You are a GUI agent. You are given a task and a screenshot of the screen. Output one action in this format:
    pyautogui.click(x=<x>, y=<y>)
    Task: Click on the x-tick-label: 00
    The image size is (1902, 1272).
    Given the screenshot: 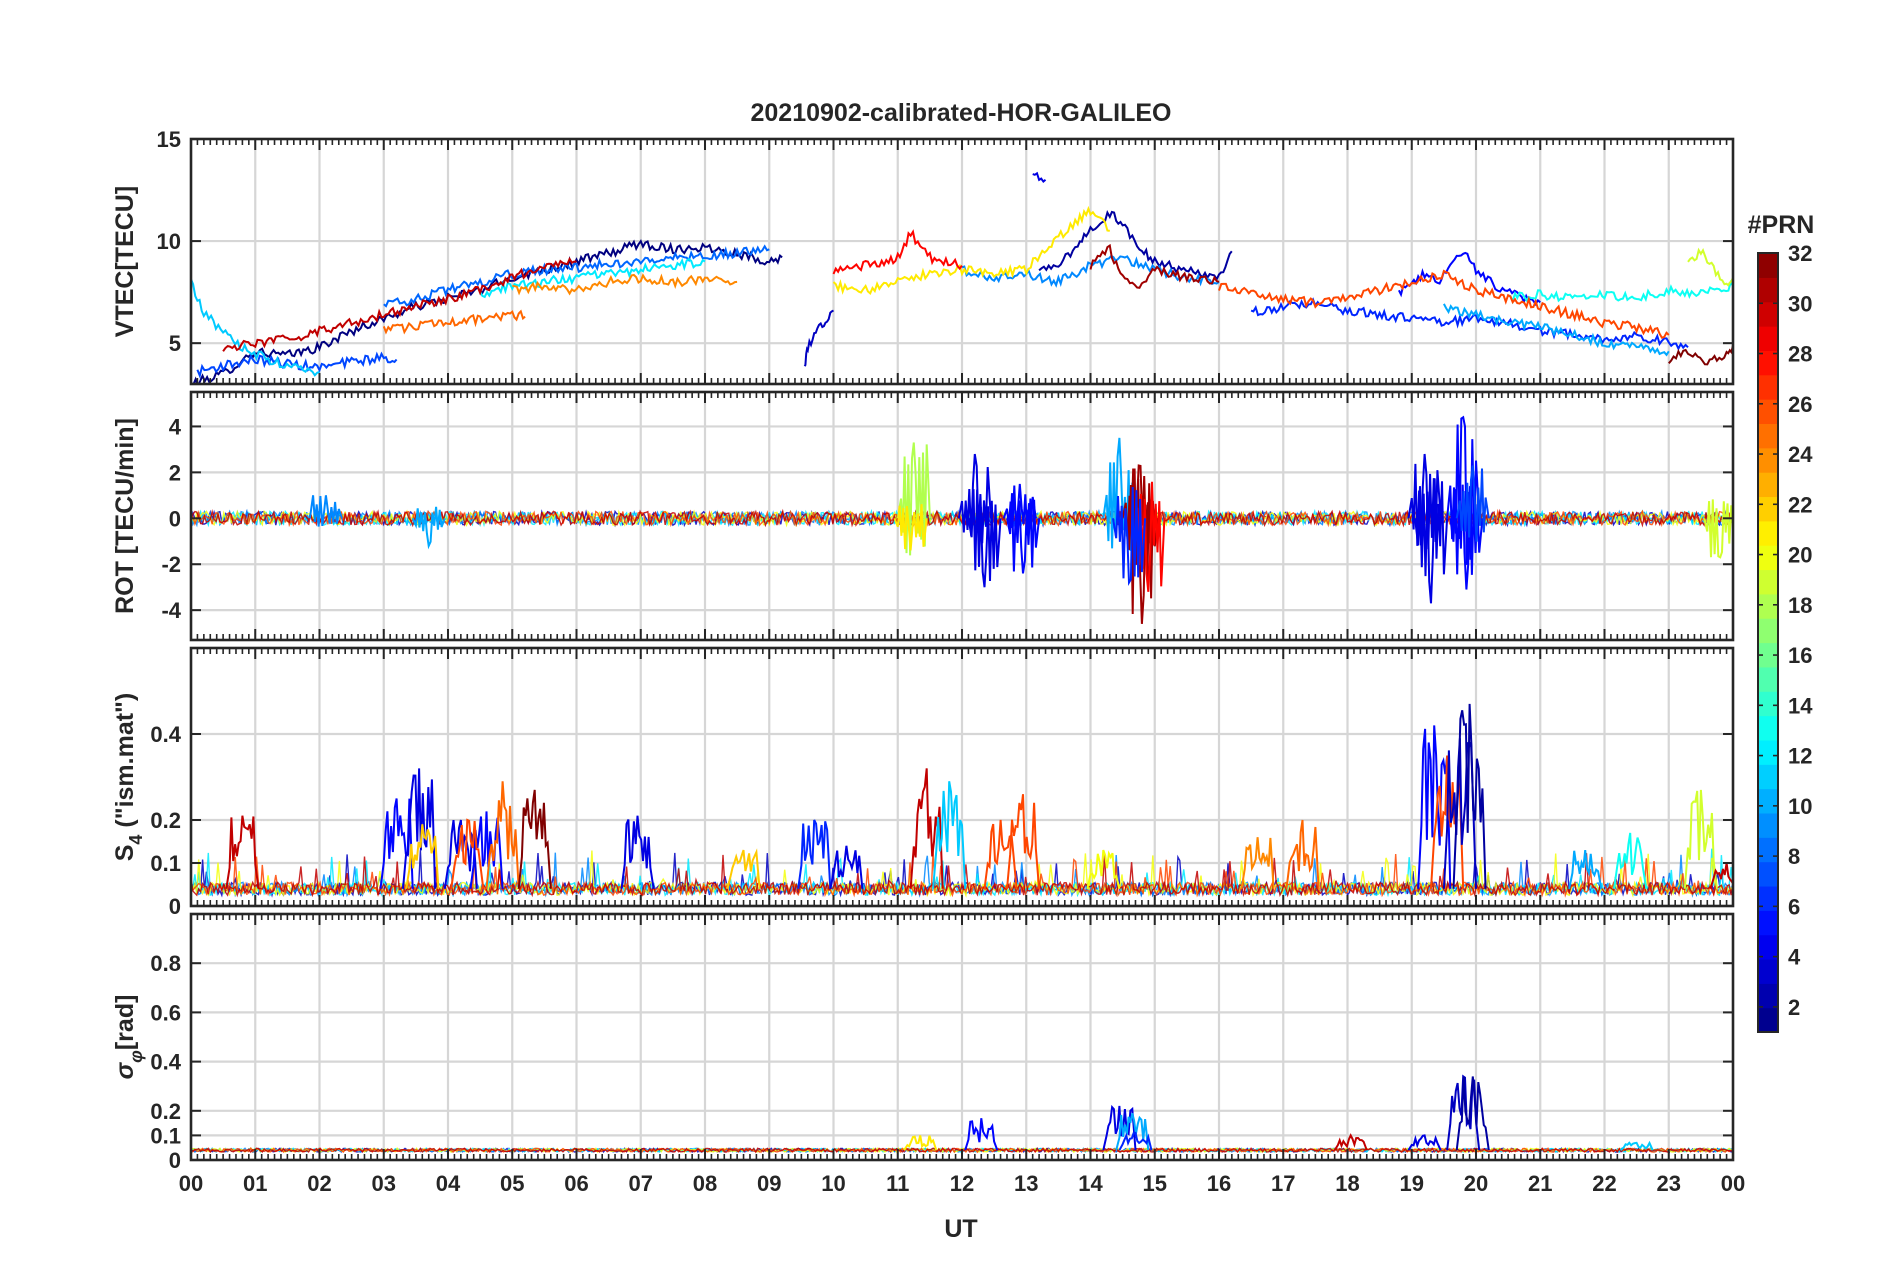 What is the action you would take?
    pyautogui.click(x=191, y=1183)
    